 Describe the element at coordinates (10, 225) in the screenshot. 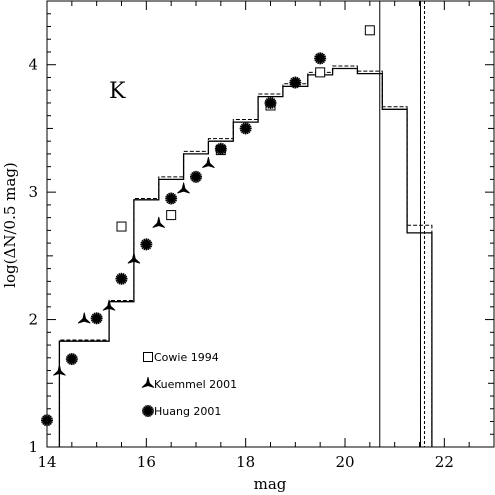

I see `y-axis-title: log(ΔN/0.5 mag)` at that location.